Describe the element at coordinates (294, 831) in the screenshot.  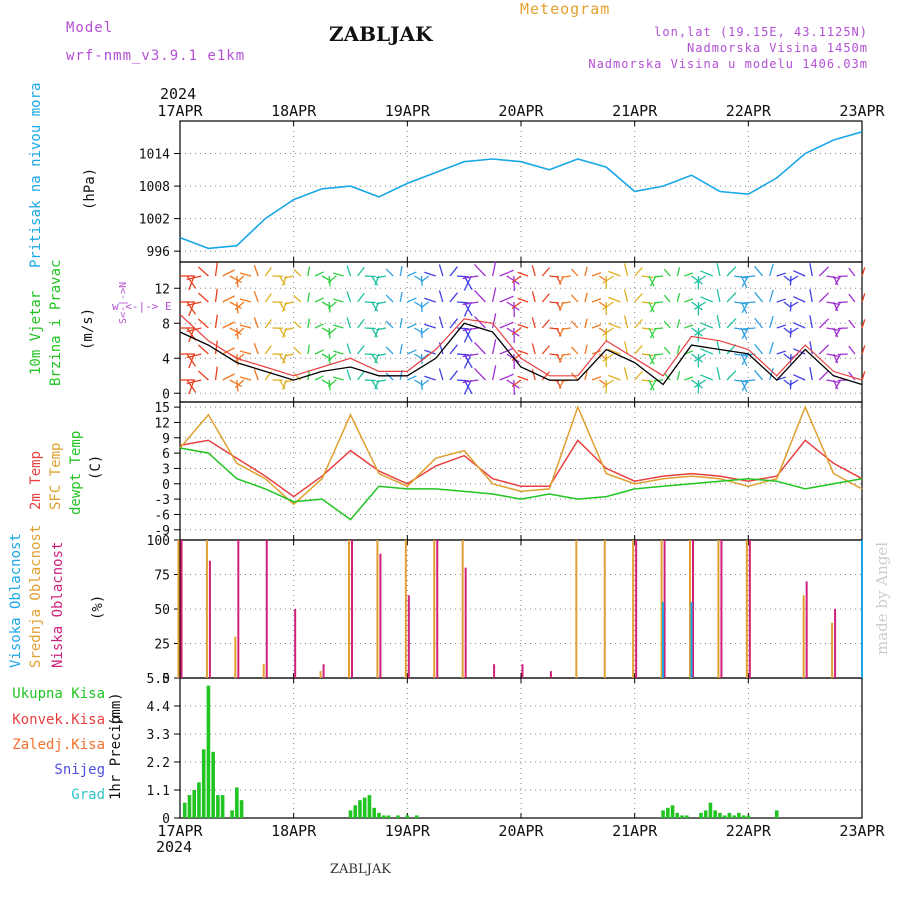
I see `date-label-bottom: 18APR` at that location.